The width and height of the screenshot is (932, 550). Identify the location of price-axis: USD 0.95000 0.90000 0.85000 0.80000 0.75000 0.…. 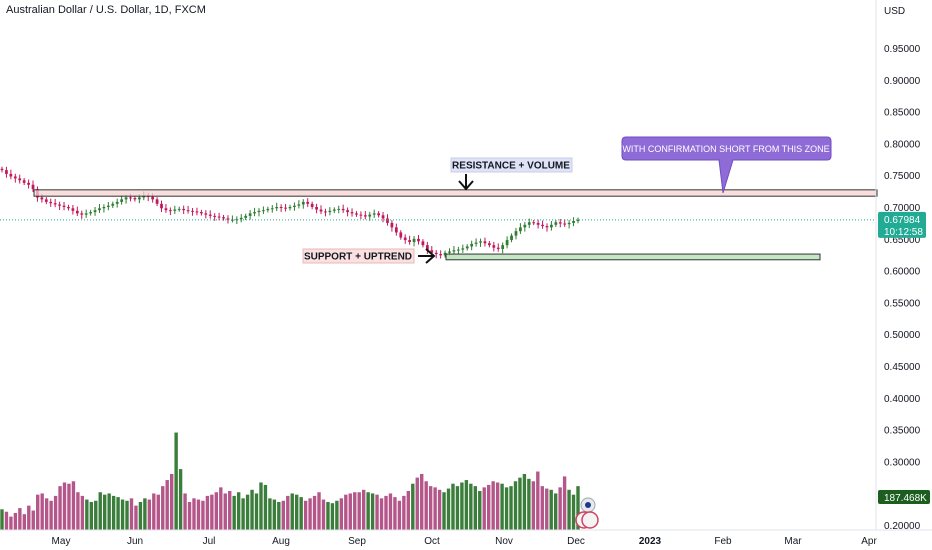
(902, 266).